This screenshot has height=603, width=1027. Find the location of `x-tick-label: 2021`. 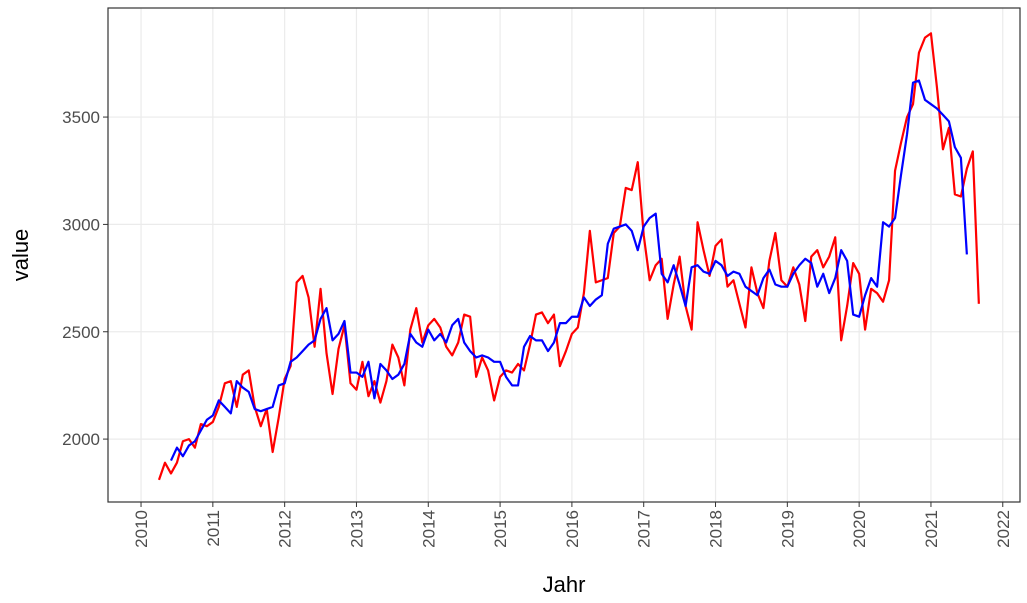

x-tick-label: 2021 is located at coordinates (931, 529).